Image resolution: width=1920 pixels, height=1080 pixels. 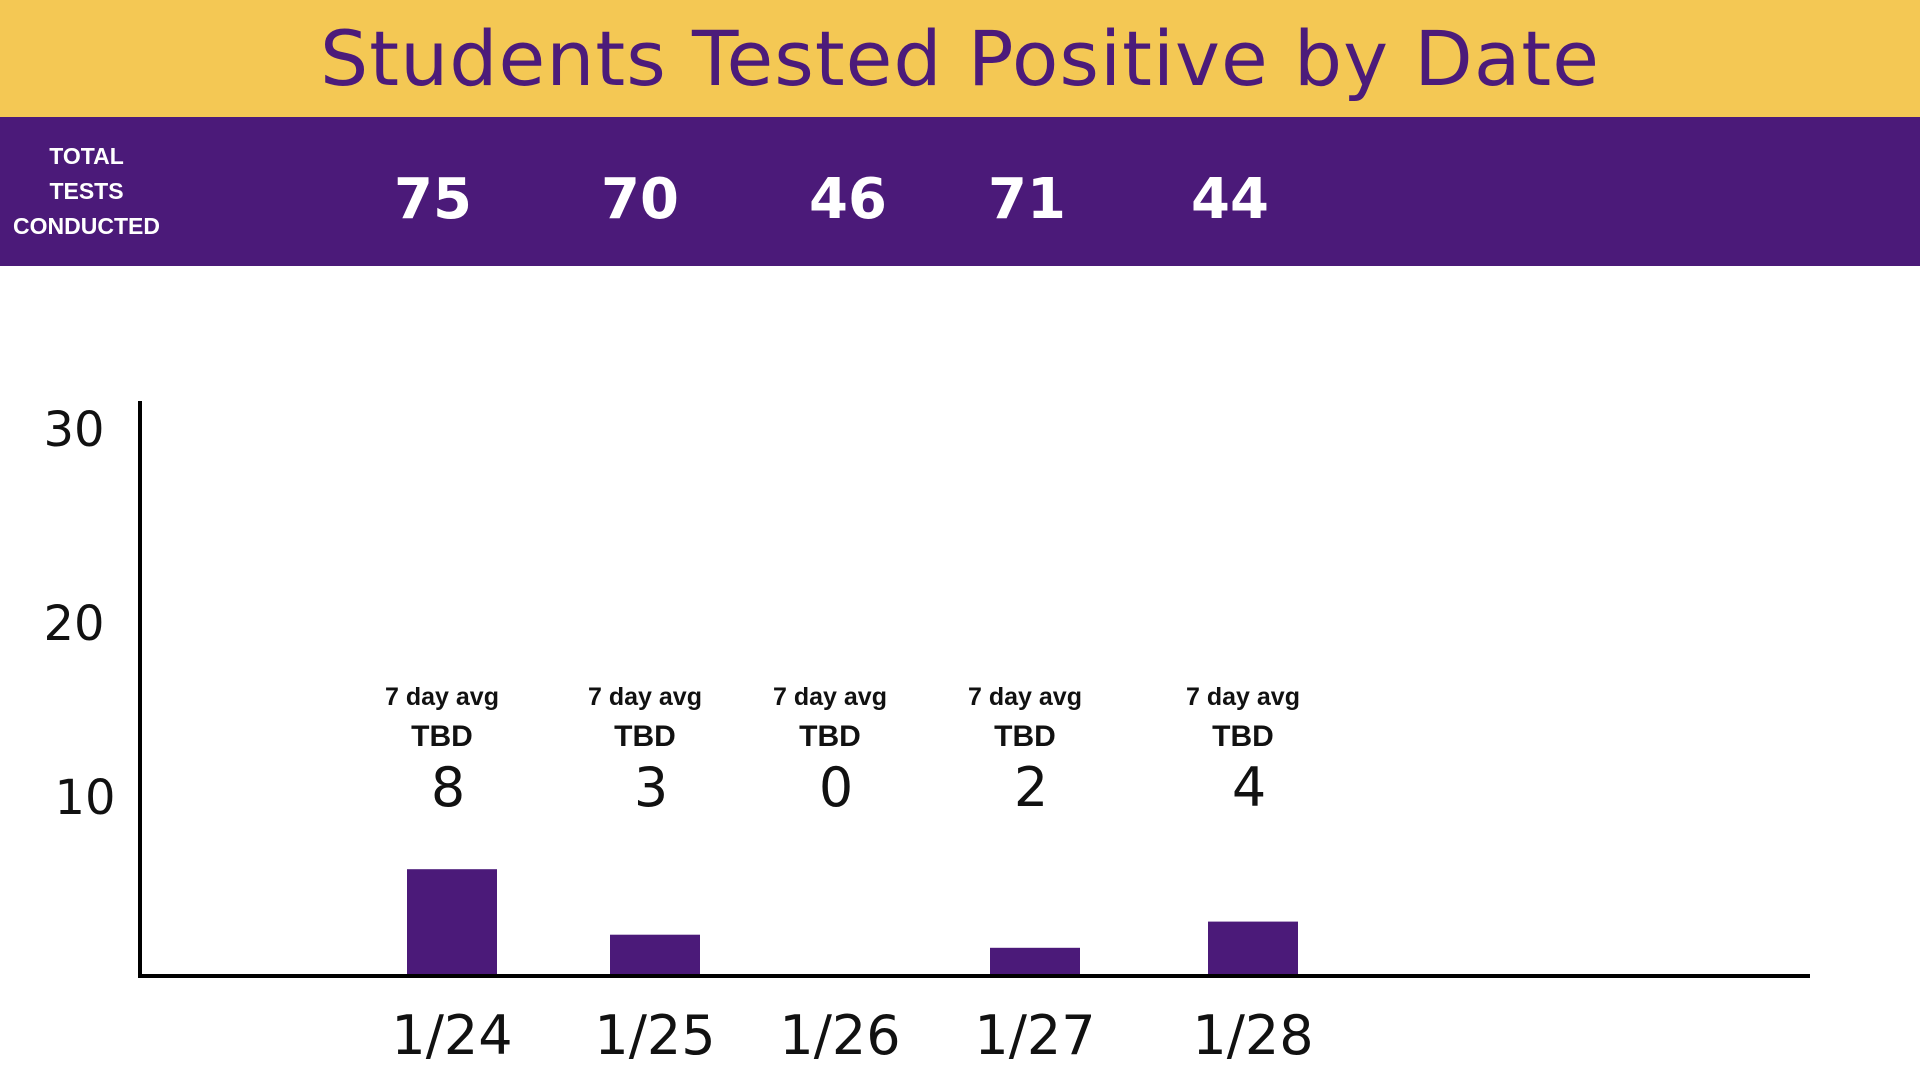 What do you see at coordinates (1034, 1035) in the screenshot?
I see `x-tick-label: 1/27` at bounding box center [1034, 1035].